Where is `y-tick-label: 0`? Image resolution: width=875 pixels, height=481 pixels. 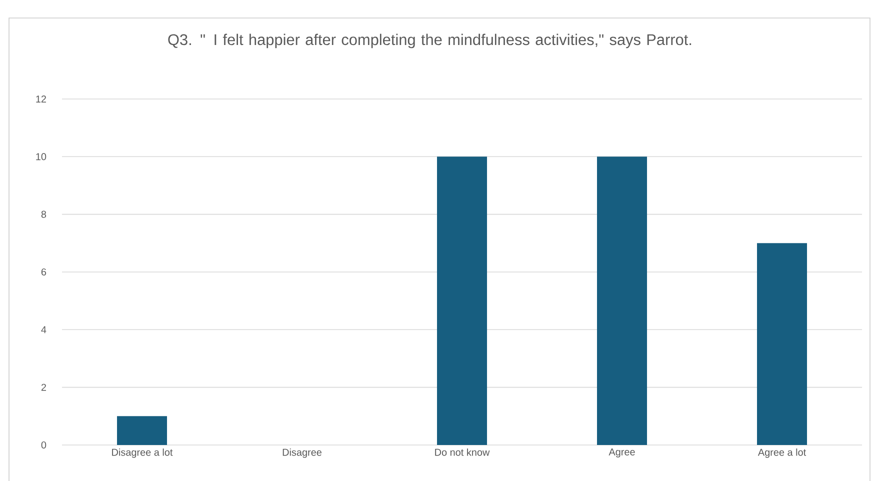
y-tick-label: 0 is located at coordinates (43, 445).